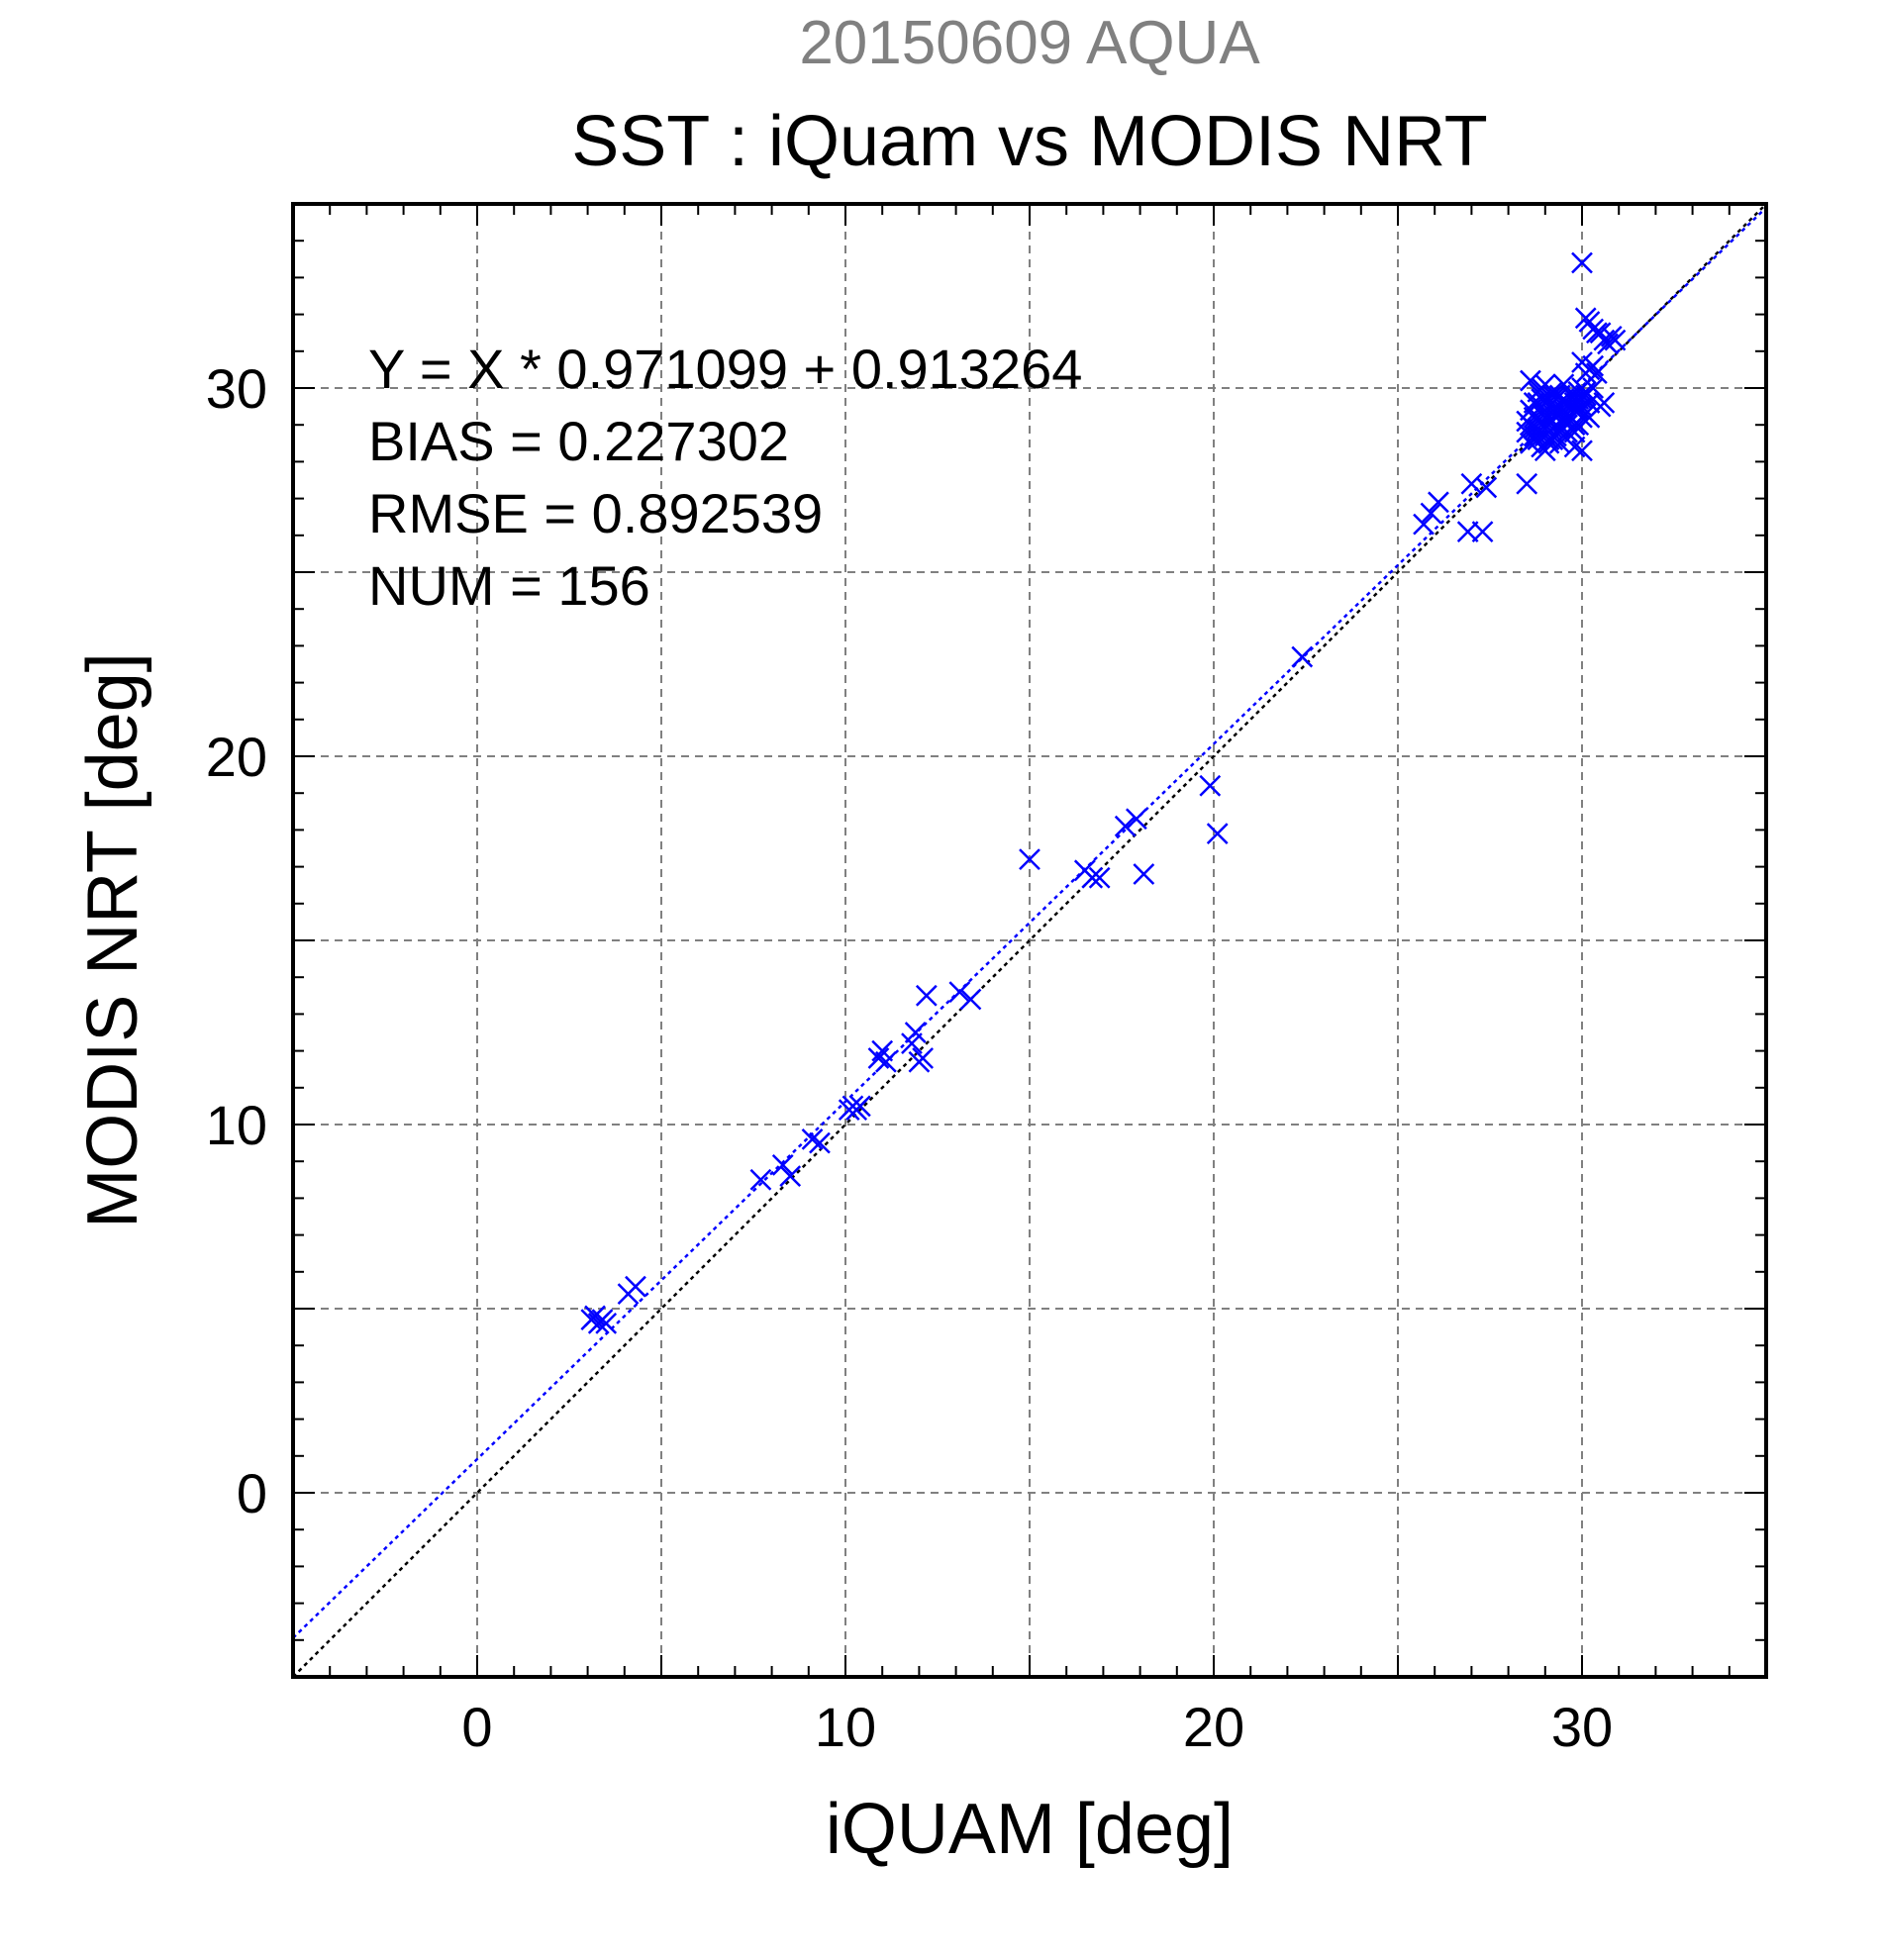 Image resolution: width=1881 pixels, height=1960 pixels. I want to click on y-tick-label: 10, so click(237, 1125).